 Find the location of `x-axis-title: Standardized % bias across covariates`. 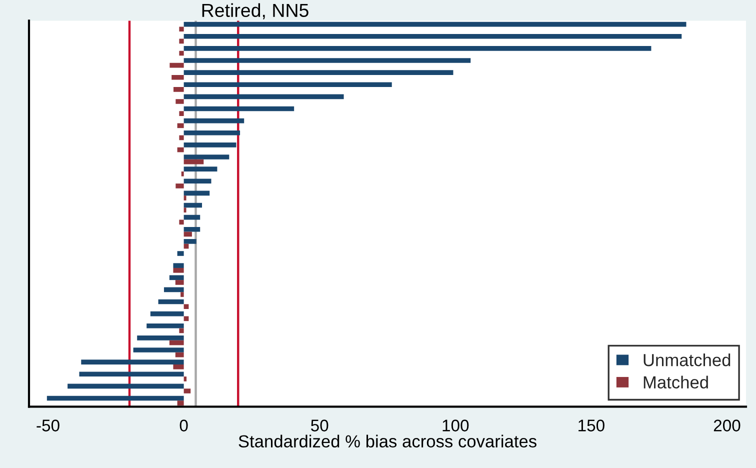

x-axis-title: Standardized % bias across covariates is located at coordinates (387, 441).